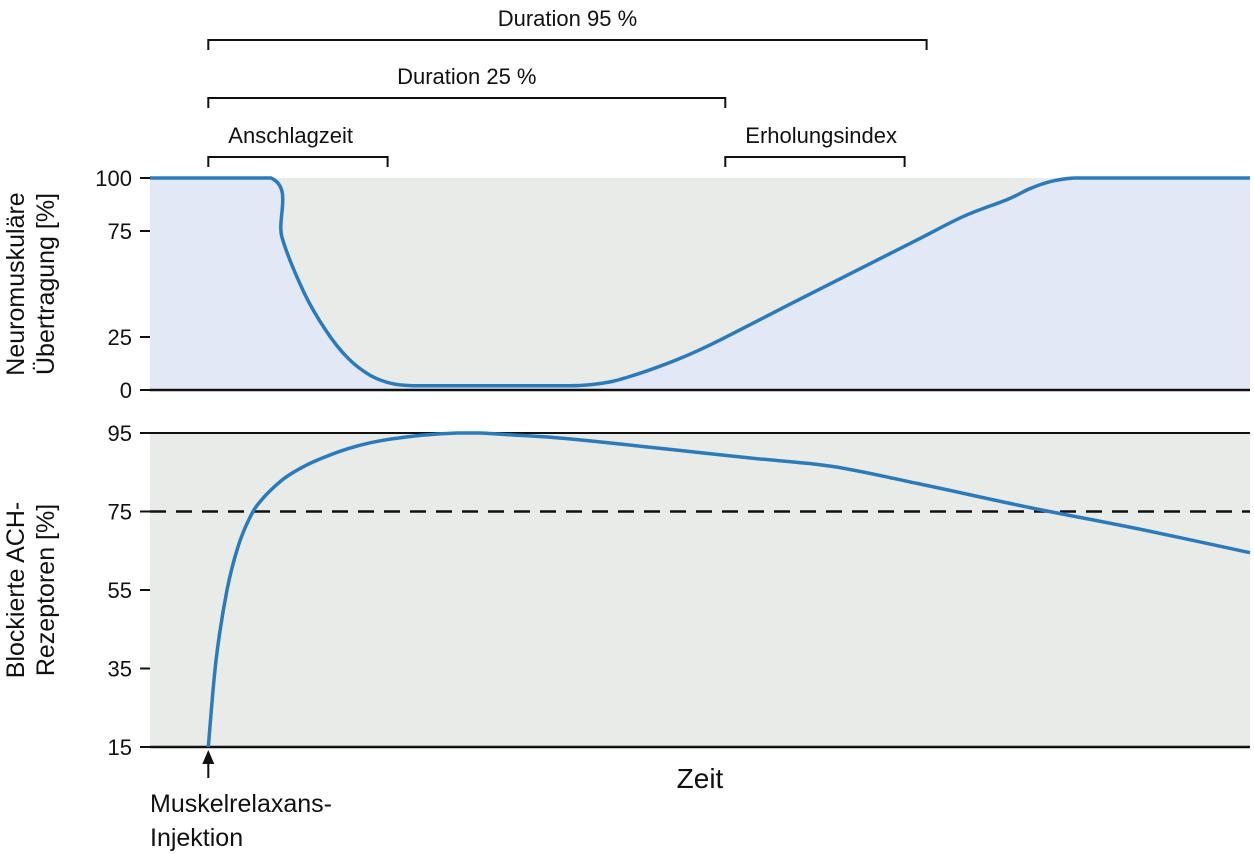 Image resolution: width=1254 pixels, height=854 pixels. What do you see at coordinates (700, 778) in the screenshot?
I see `x-axis-title: Zeit` at bounding box center [700, 778].